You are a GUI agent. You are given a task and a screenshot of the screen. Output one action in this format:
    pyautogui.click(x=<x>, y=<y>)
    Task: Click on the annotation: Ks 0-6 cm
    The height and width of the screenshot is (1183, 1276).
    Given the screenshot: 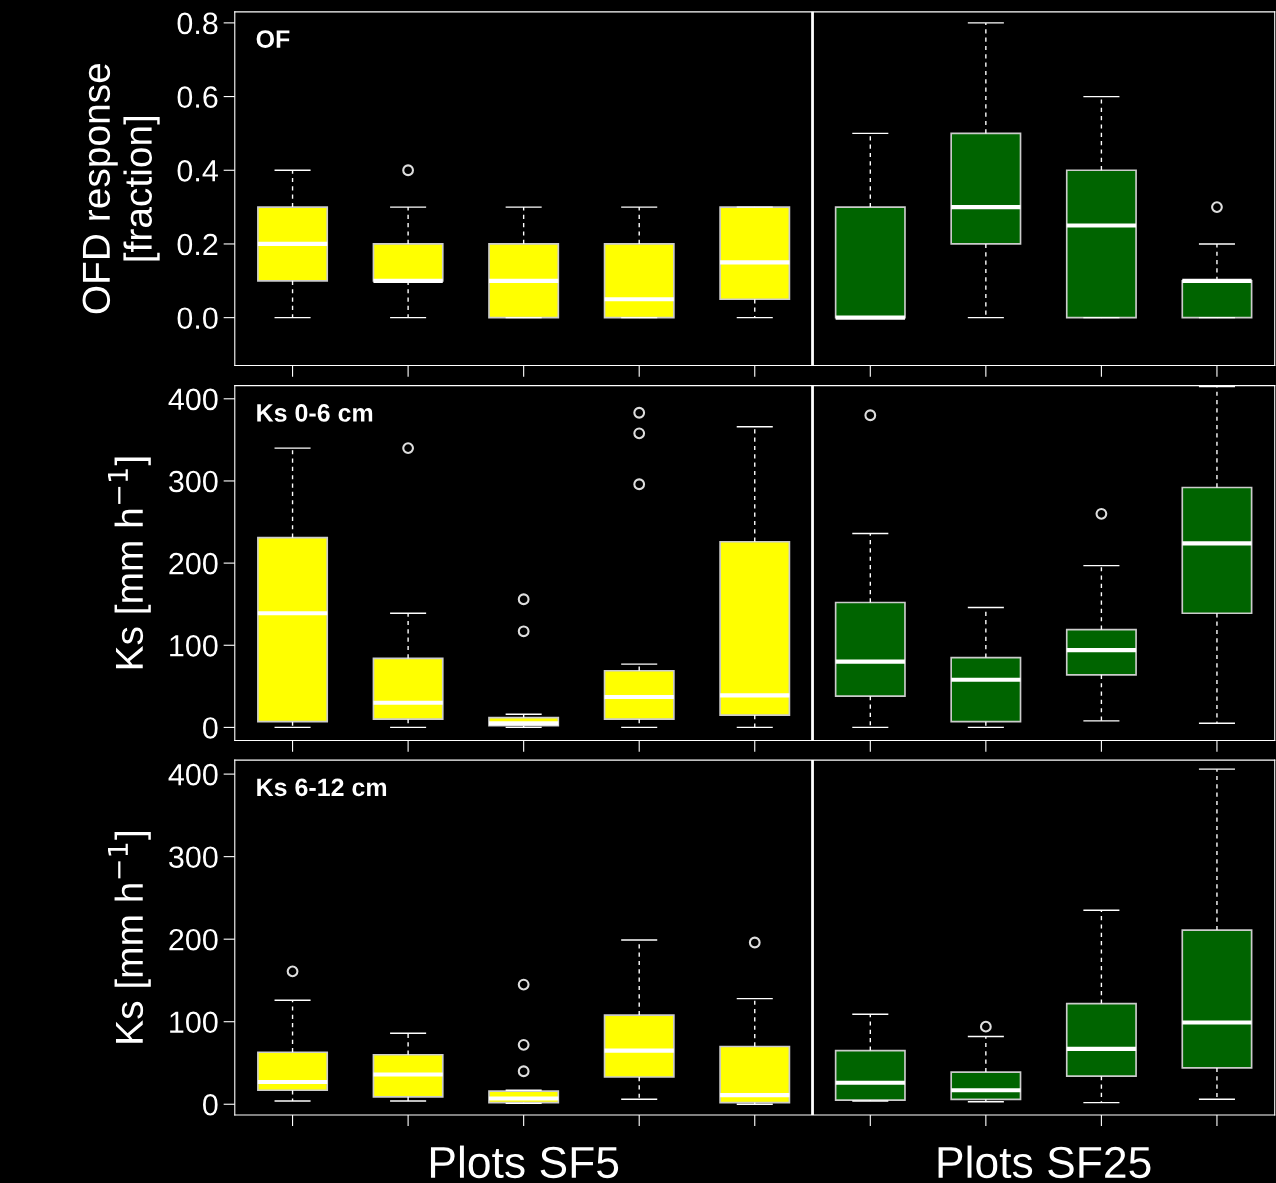 What is the action you would take?
    pyautogui.click(x=315, y=413)
    